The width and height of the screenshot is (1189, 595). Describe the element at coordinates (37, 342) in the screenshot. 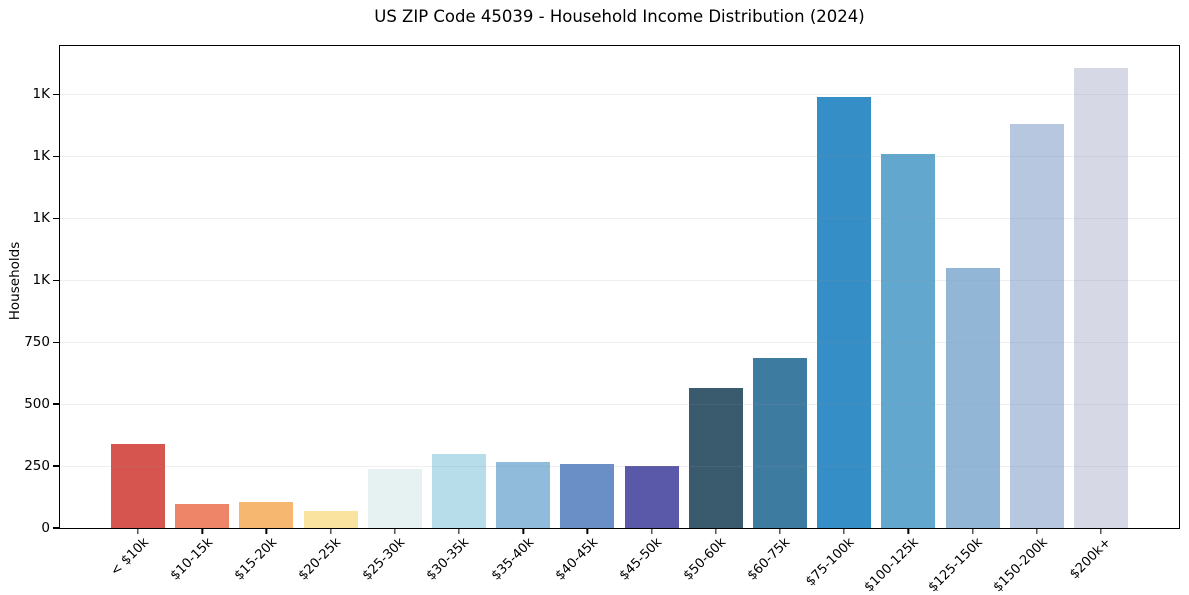

I see `y-tick-label: 750` at that location.